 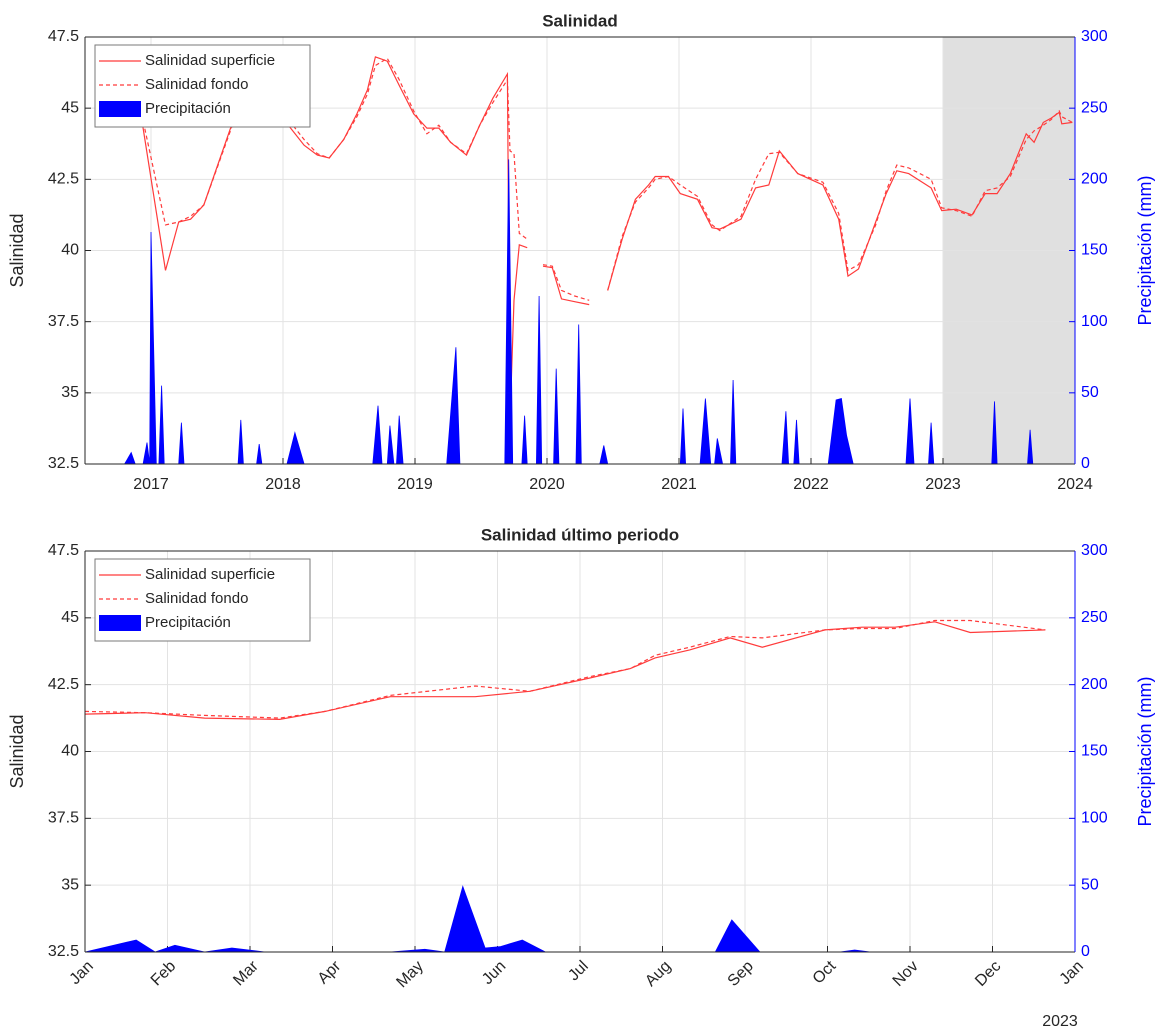 What do you see at coordinates (283, 484) in the screenshot?
I see `x-tick-label: 2018` at bounding box center [283, 484].